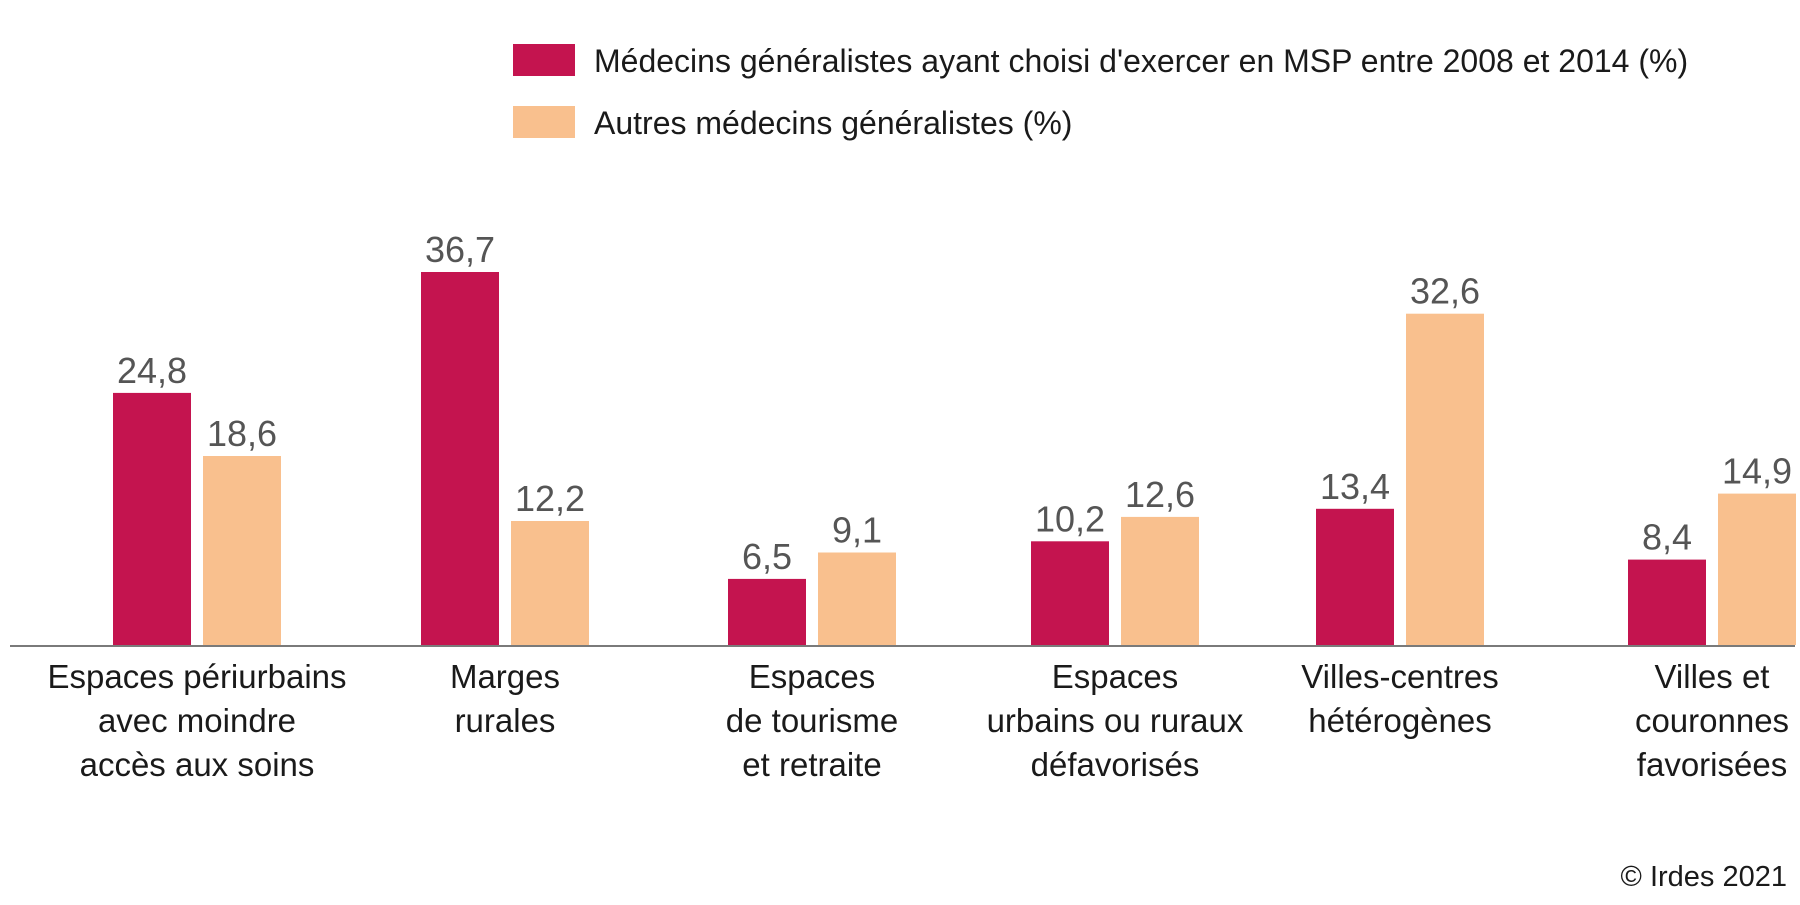 This screenshot has height=905, width=1800. What do you see at coordinates (1399, 676) in the screenshot?
I see `category-label-5-line-1: Villes-centres` at bounding box center [1399, 676].